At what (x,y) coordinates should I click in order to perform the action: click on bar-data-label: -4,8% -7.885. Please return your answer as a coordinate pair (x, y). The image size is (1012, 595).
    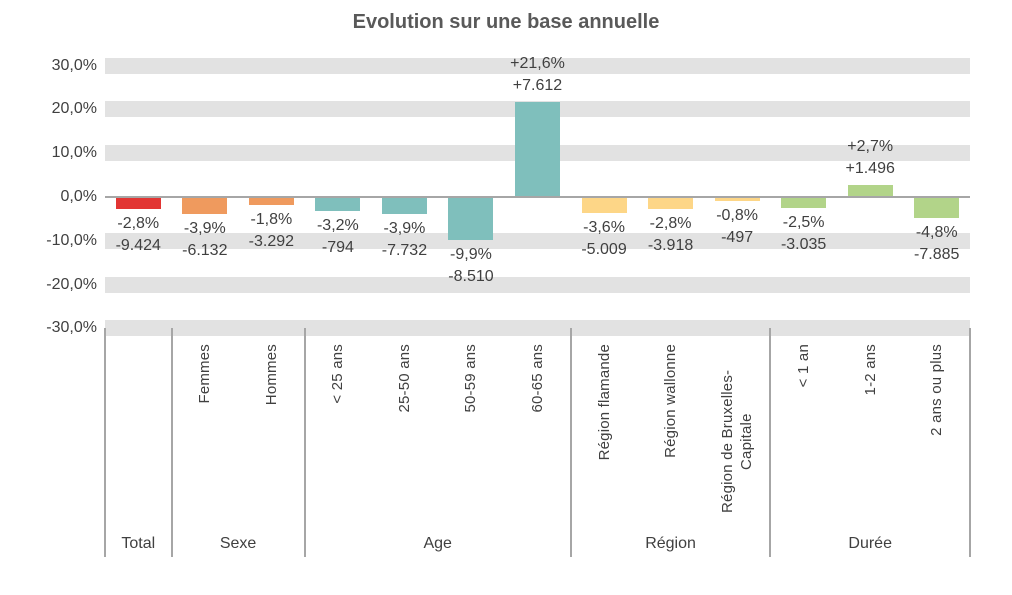
    Looking at the image, I should click on (937, 244).